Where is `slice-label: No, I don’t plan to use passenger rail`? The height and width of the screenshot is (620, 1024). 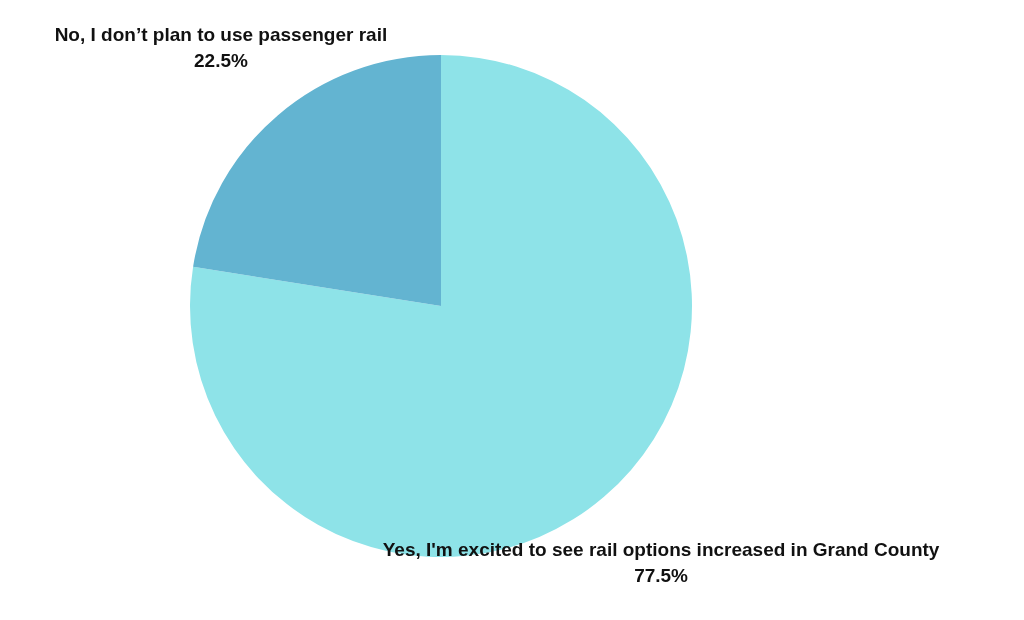 slice-label: No, I don’t plan to use passenger rail is located at coordinates (221, 34).